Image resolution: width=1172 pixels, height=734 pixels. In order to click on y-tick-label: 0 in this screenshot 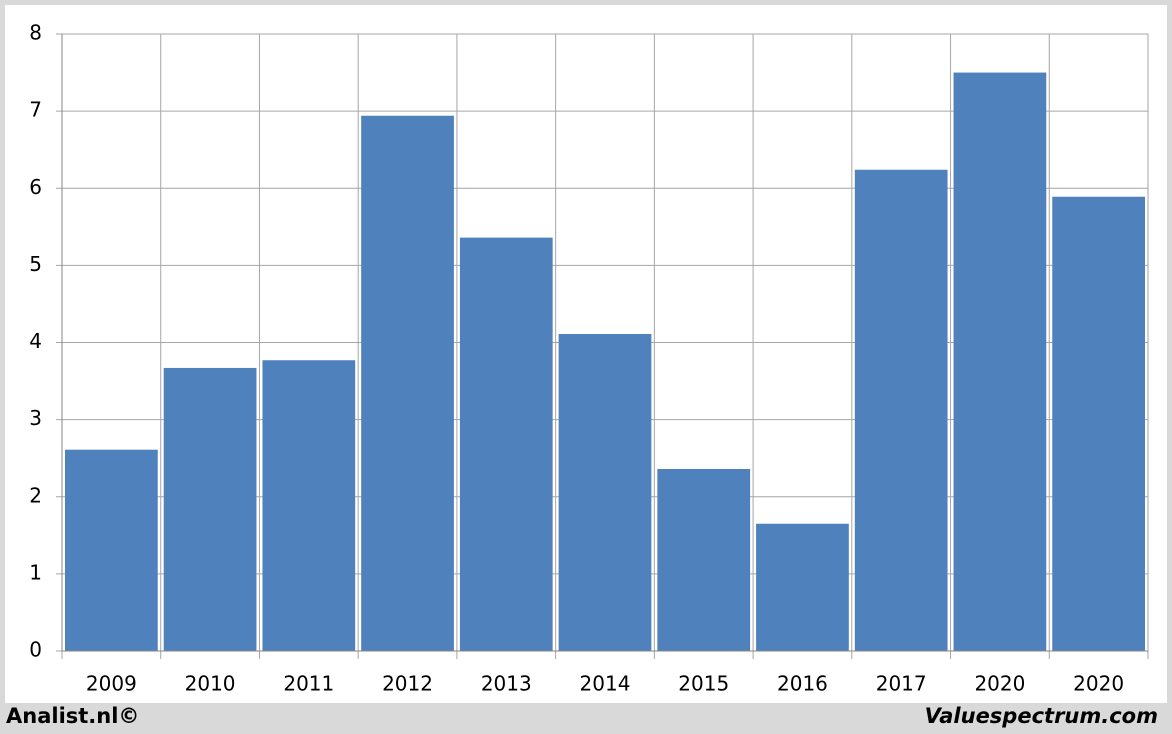, I will do `click(35, 650)`.